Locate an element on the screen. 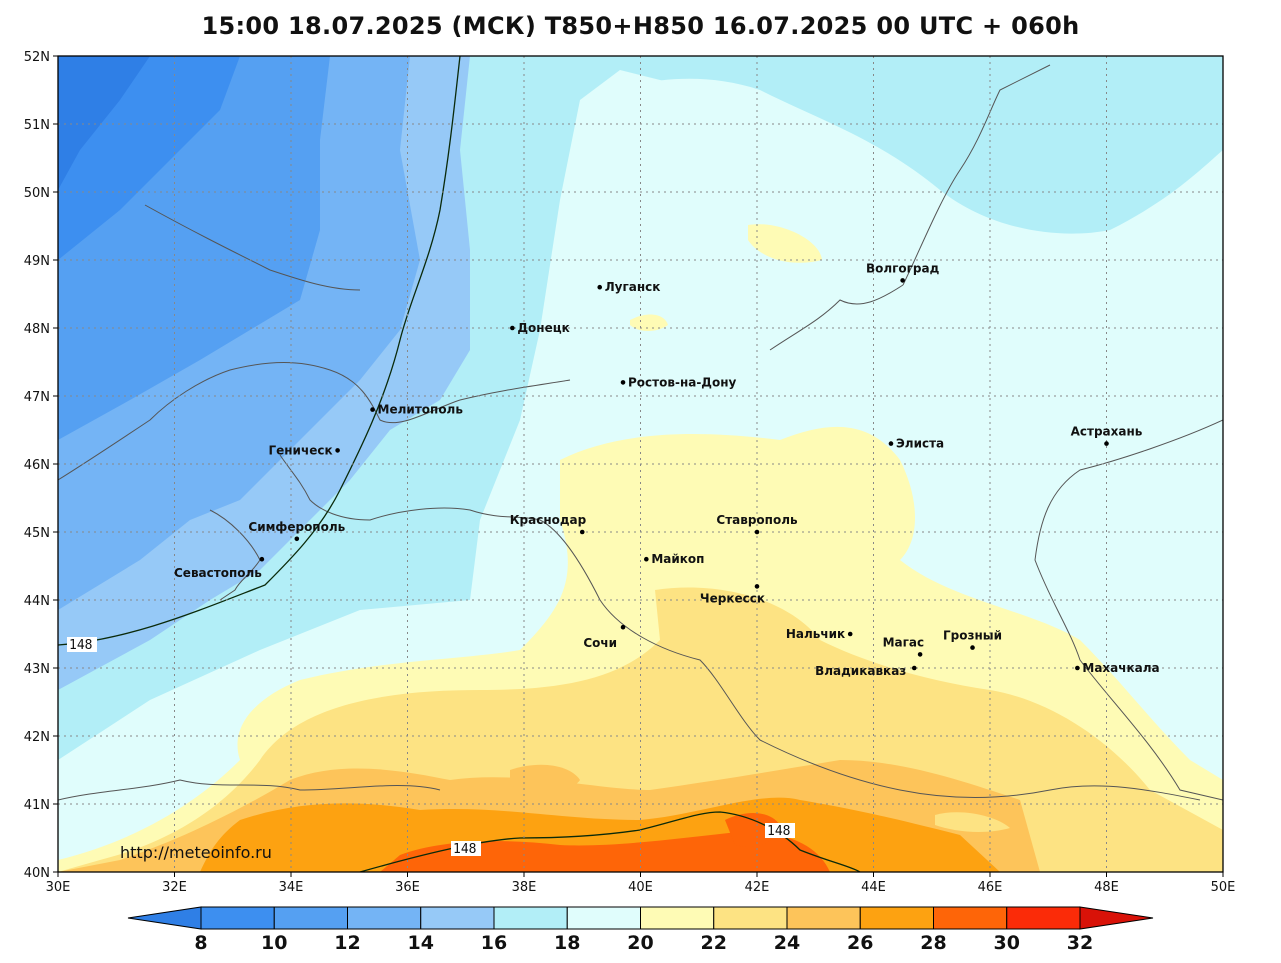 The height and width of the screenshot is (963, 1281). lat-tick-label: 49N is located at coordinates (37, 261).